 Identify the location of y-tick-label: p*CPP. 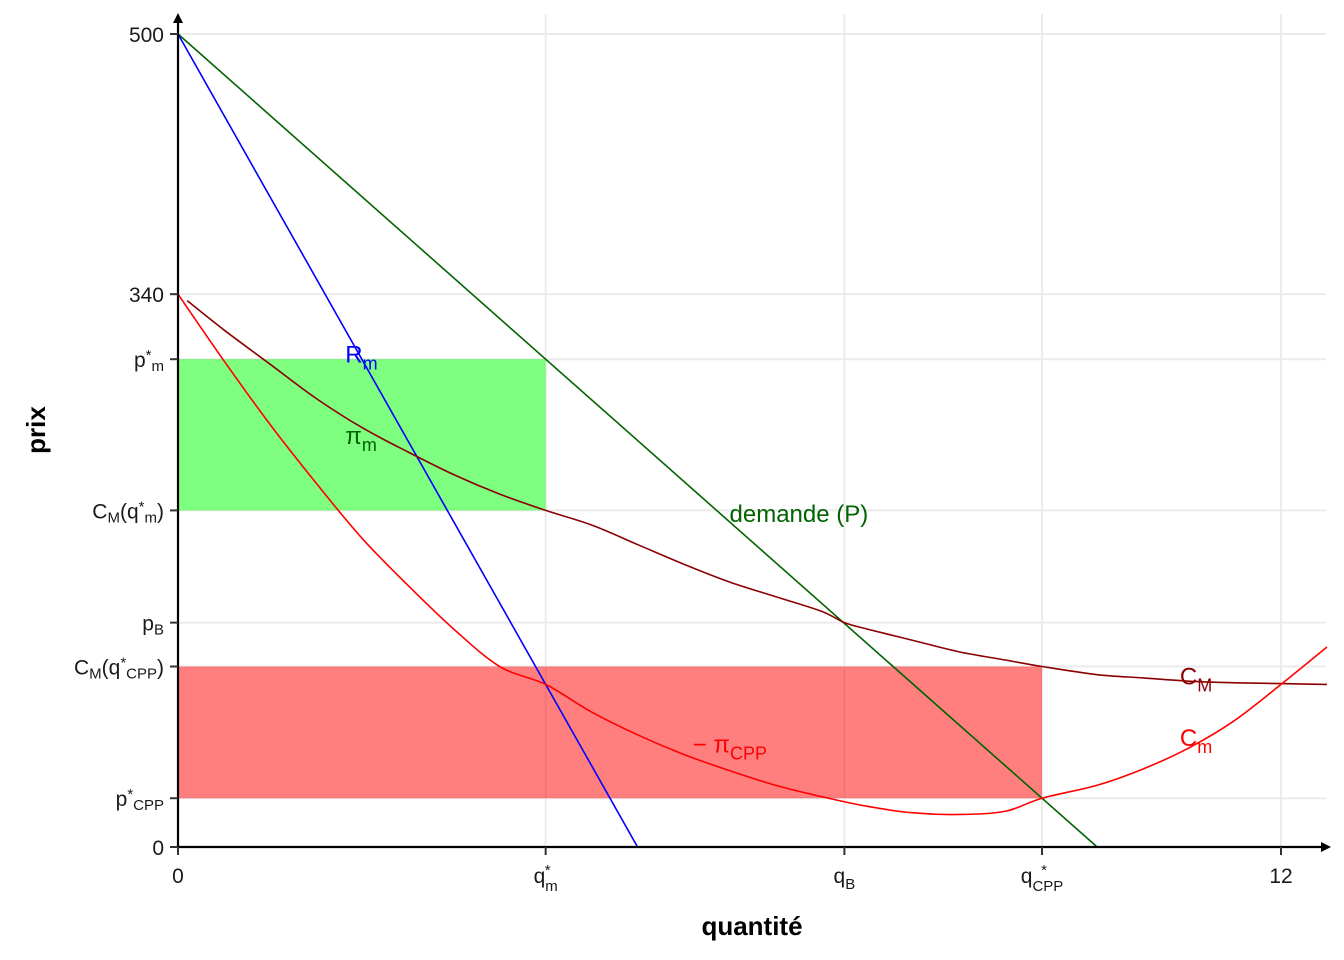
(140, 800).